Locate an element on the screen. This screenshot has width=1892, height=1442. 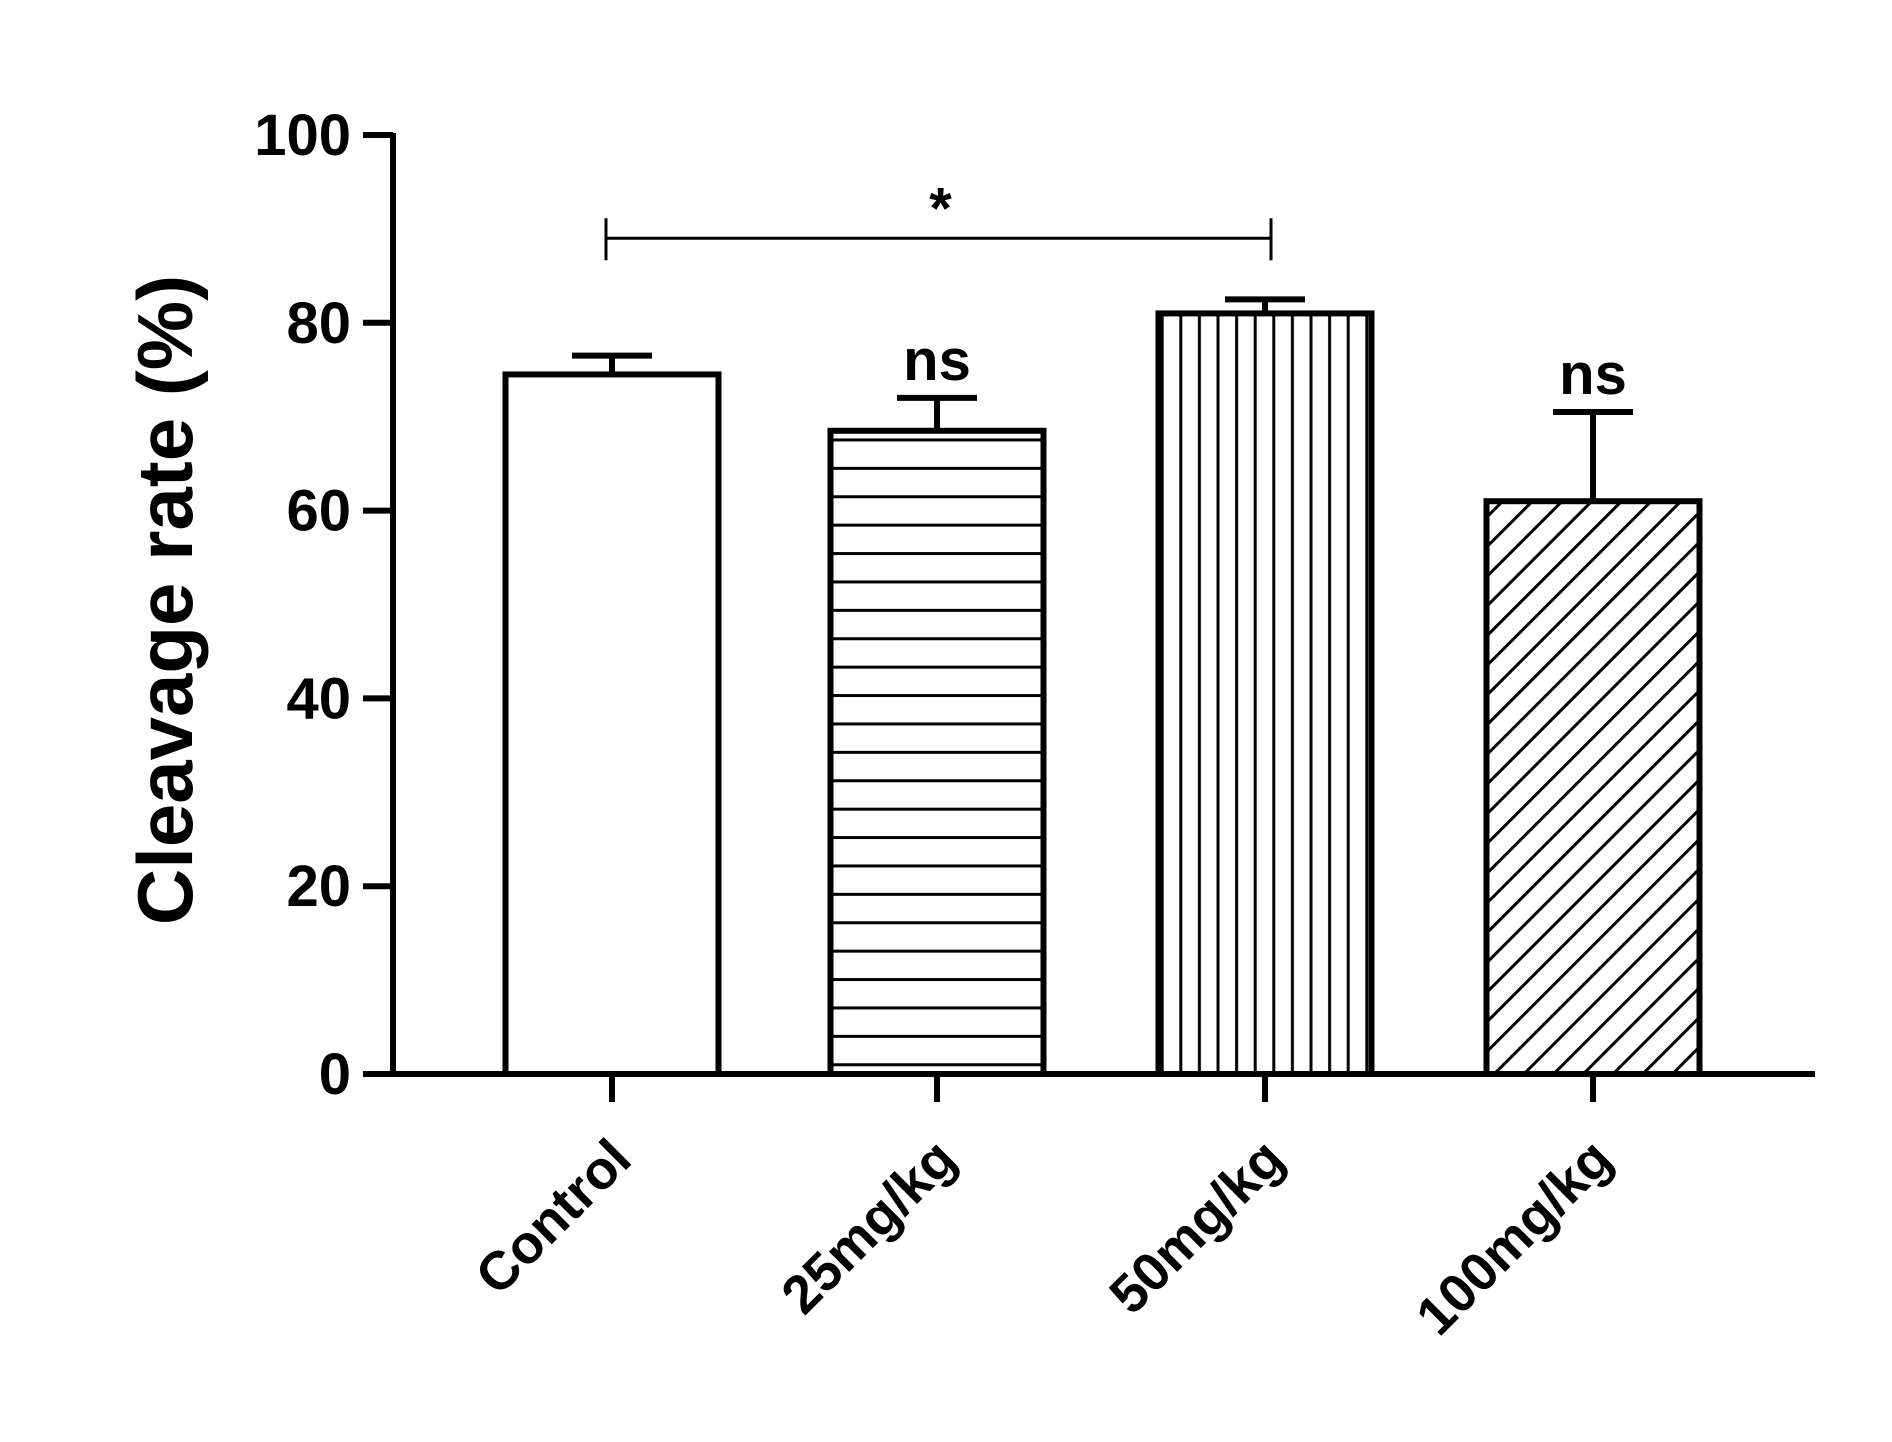
significance-star: * is located at coordinates (940, 208).